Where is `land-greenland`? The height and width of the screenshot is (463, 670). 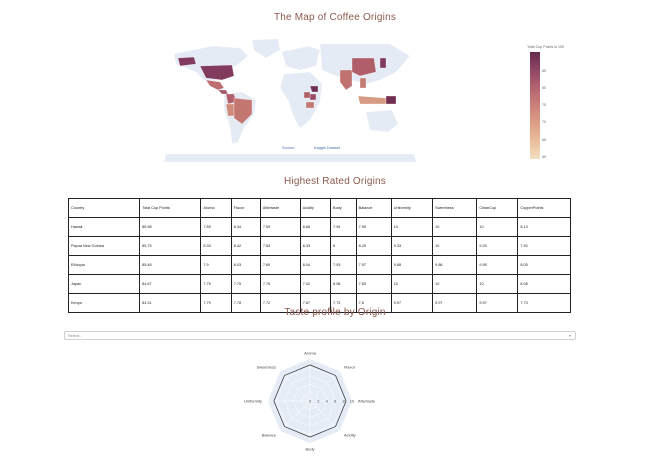 land-greenland is located at coordinates (266, 48).